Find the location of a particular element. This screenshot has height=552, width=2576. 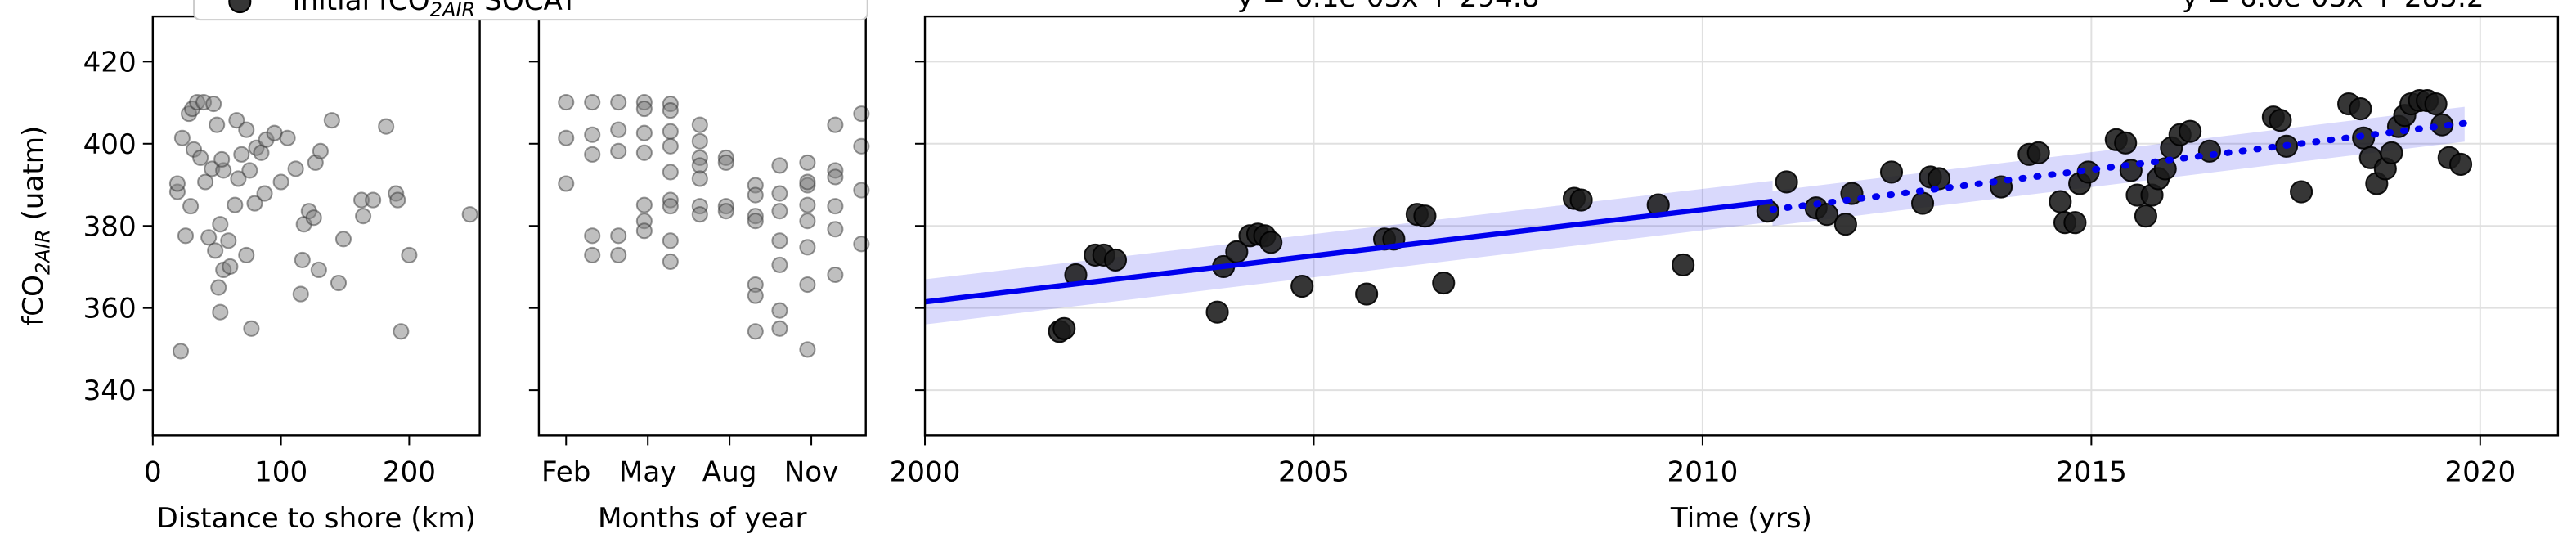

fit-equation: y = 6.0e-03x + 285.2 is located at coordinates (2333, 7).